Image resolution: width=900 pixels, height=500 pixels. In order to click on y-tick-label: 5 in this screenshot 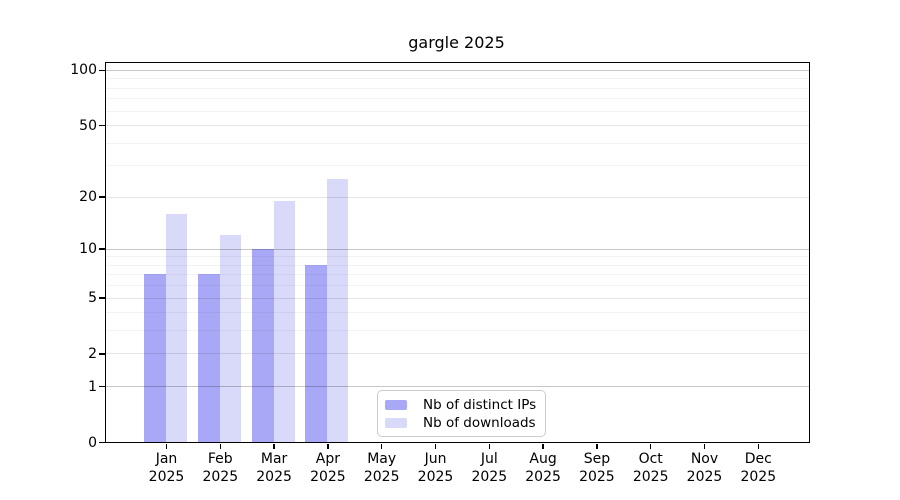, I will do `click(92, 298)`.